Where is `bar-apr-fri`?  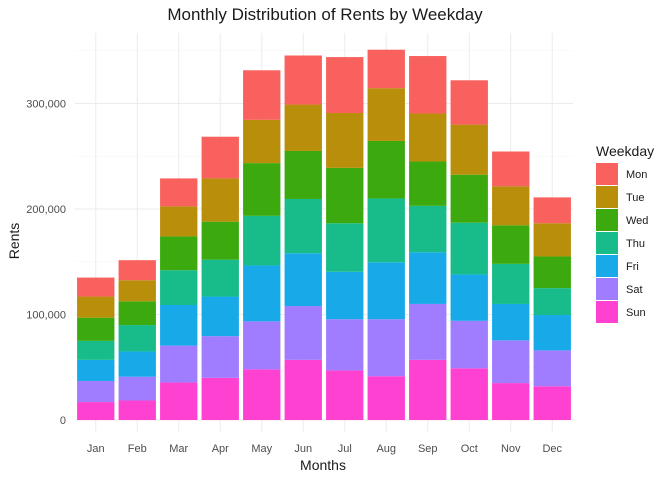 bar-apr-fri is located at coordinates (220, 316).